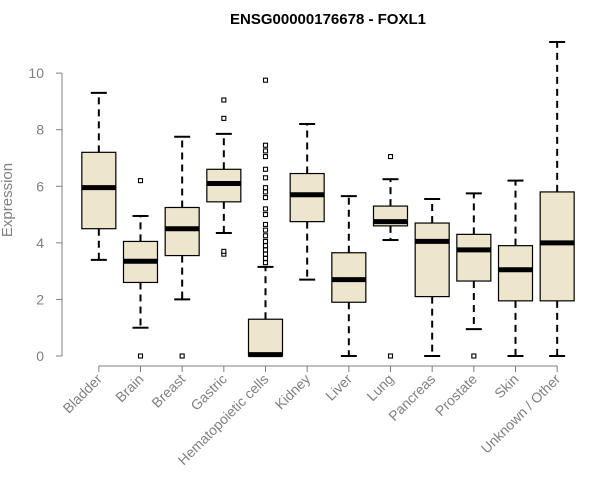 Image resolution: width=600 pixels, height=500 pixels. Describe the element at coordinates (456, 395) in the screenshot. I see `x-tick-label: Prostate` at that location.